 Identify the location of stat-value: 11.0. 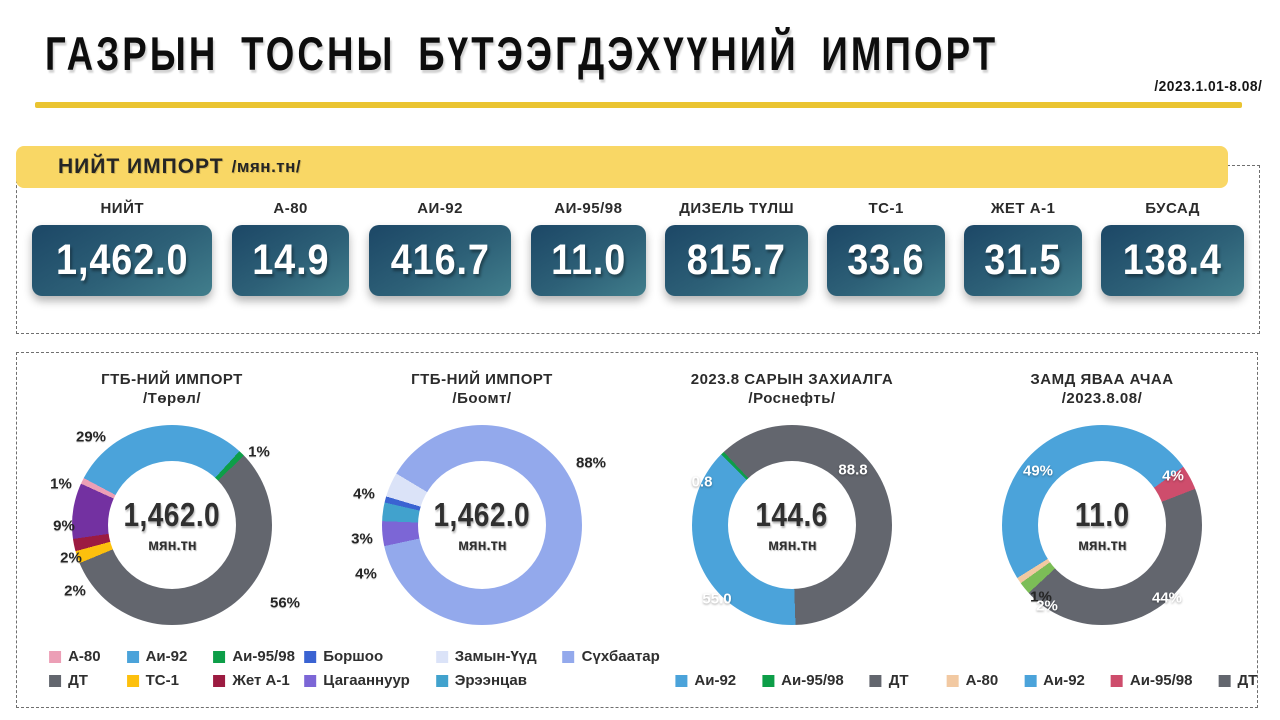
(588, 260).